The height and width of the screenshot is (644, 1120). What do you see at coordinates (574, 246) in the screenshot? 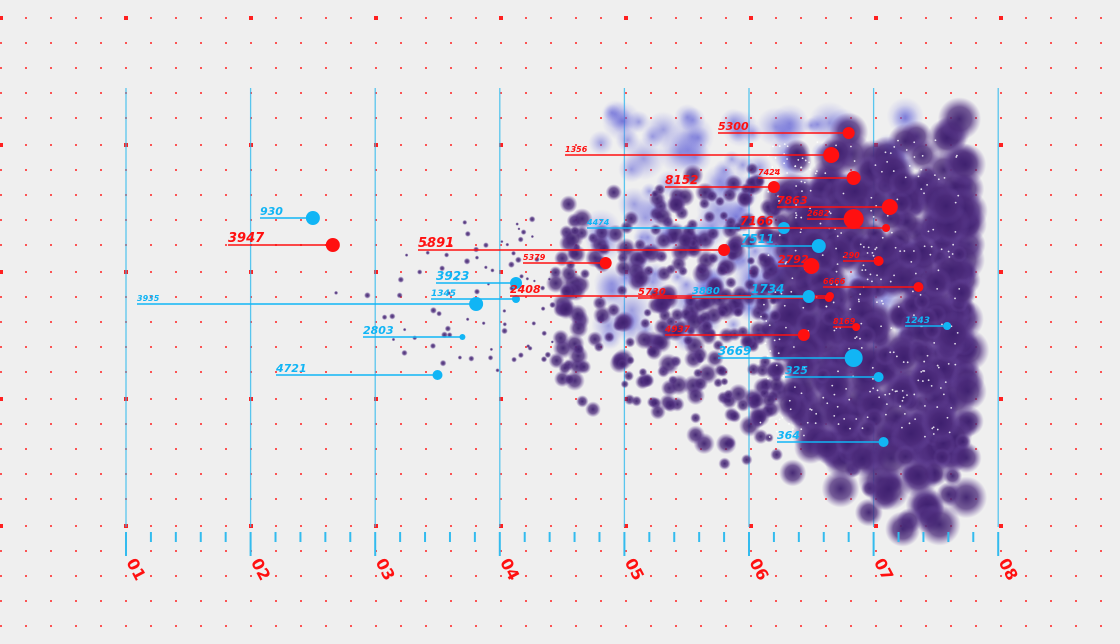
I see `annotation-red: 5891` at bounding box center [574, 246].